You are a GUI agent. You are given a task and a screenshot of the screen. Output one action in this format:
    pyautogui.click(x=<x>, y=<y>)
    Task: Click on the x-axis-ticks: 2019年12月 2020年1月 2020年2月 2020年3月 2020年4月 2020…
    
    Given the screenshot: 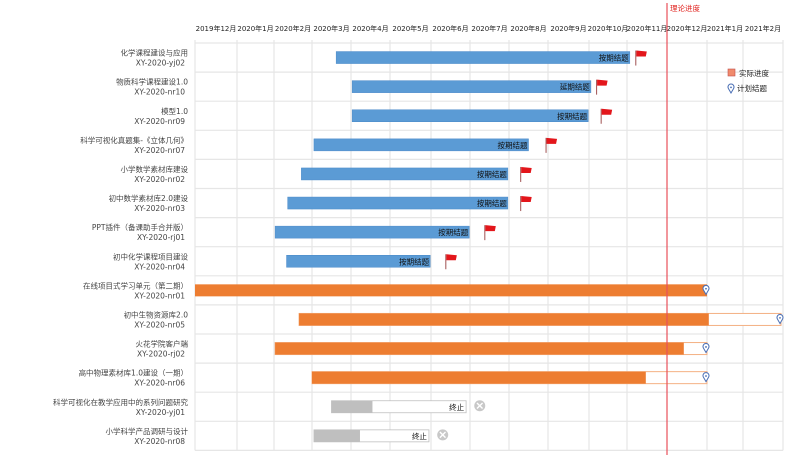 What is the action you would take?
    pyautogui.click(x=489, y=28)
    